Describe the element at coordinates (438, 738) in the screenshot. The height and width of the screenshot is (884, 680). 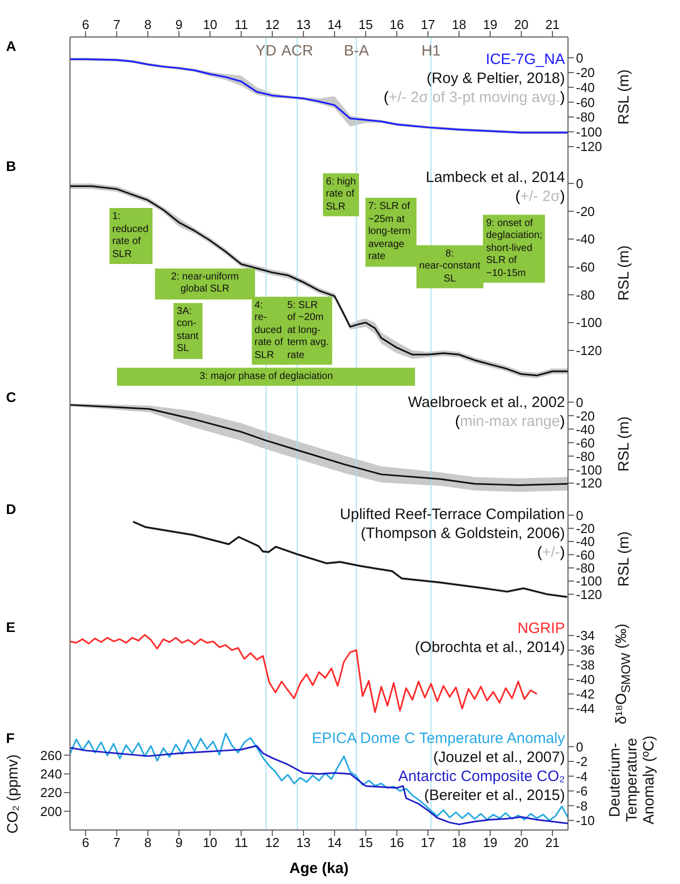
I see `series-label: EPICA Dome C Temperature Anomaly` at that location.